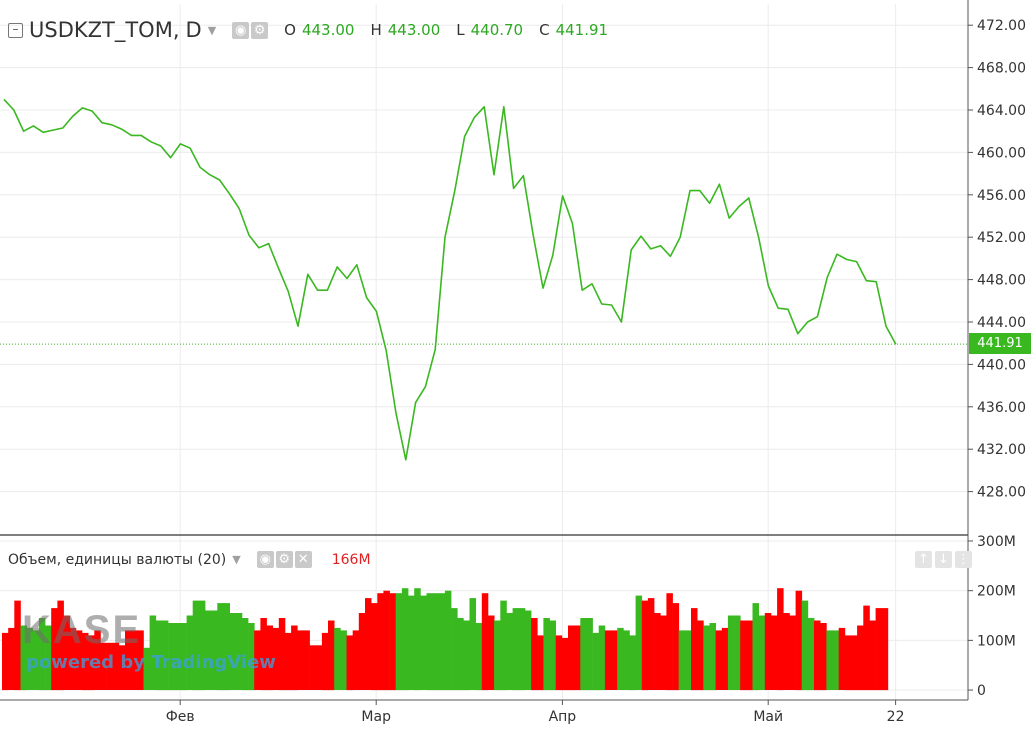 The width and height of the screenshot is (1036, 730). I want to click on kase-logo: KASE, so click(82, 630).